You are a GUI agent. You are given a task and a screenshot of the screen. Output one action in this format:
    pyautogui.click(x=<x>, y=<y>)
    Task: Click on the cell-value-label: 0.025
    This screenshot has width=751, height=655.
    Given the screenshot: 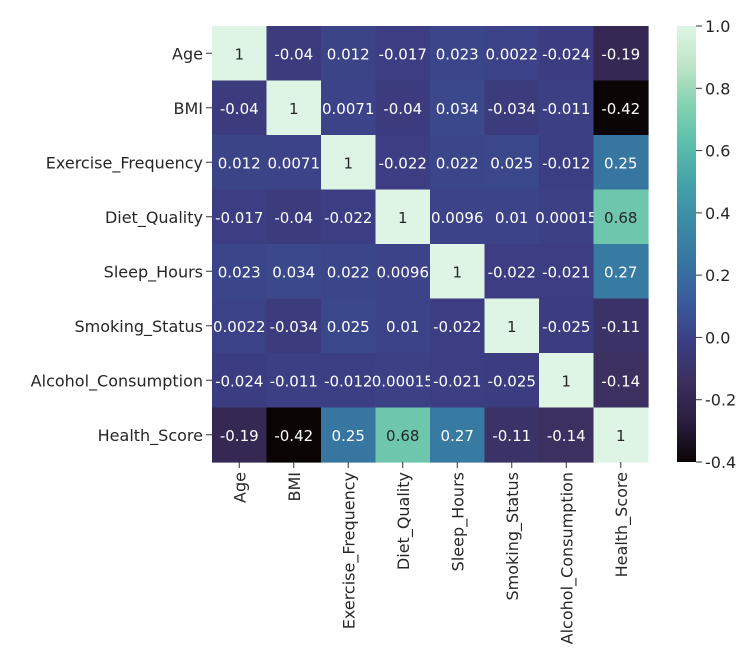 What is the action you would take?
    pyautogui.click(x=511, y=163)
    